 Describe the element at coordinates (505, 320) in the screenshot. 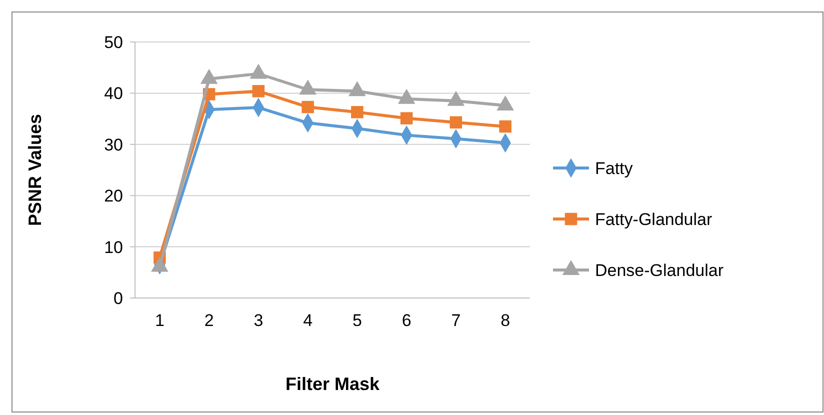

I see `x-tick-label: 8` at that location.